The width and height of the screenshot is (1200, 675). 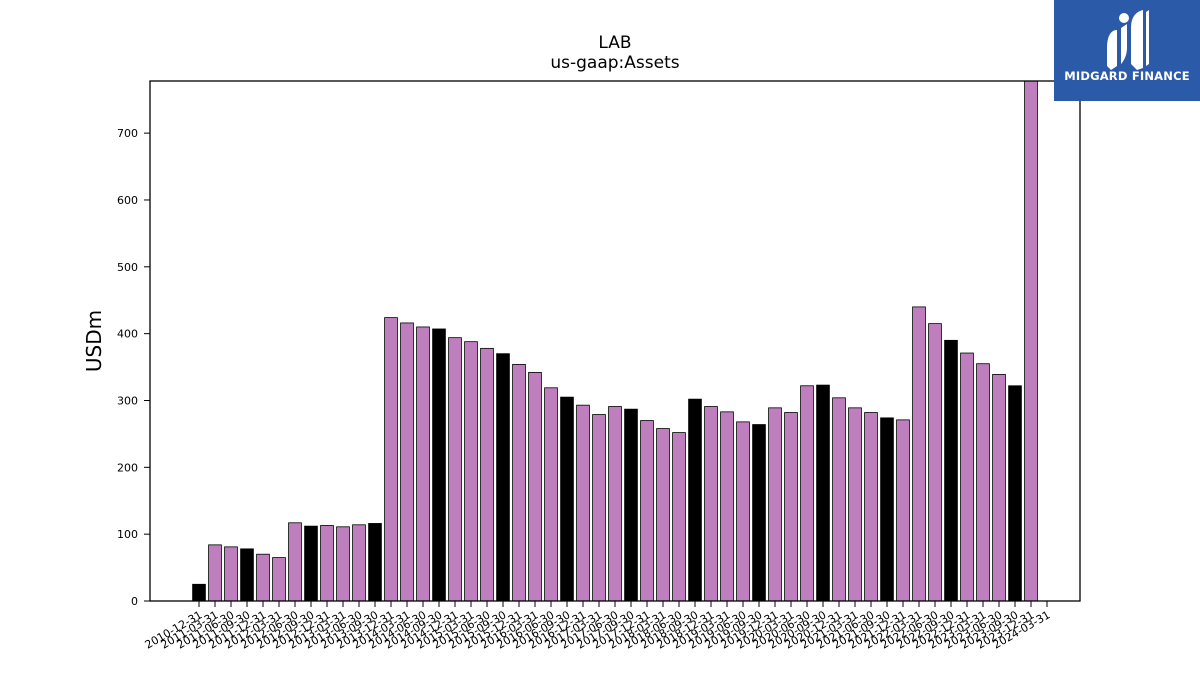 What do you see at coordinates (614, 63) in the screenshot?
I see `chart-subtitle: us-gaap:Assets` at bounding box center [614, 63].